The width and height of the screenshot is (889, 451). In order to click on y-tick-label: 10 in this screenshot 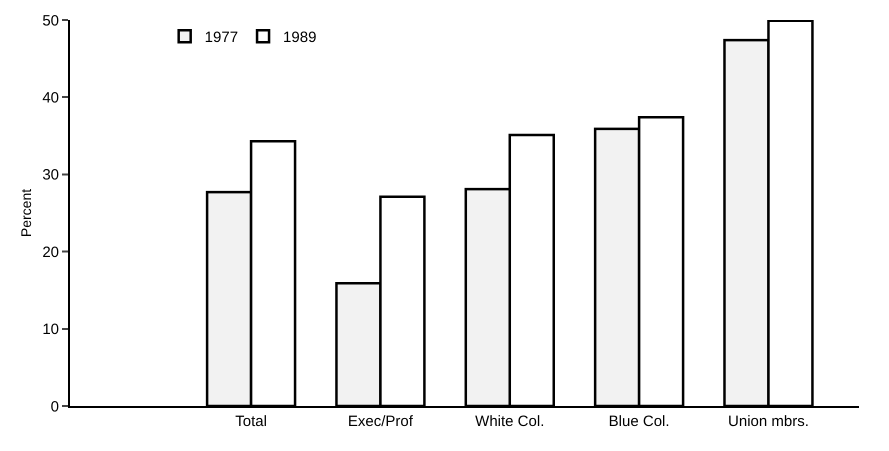, I will do `click(50, 329)`.